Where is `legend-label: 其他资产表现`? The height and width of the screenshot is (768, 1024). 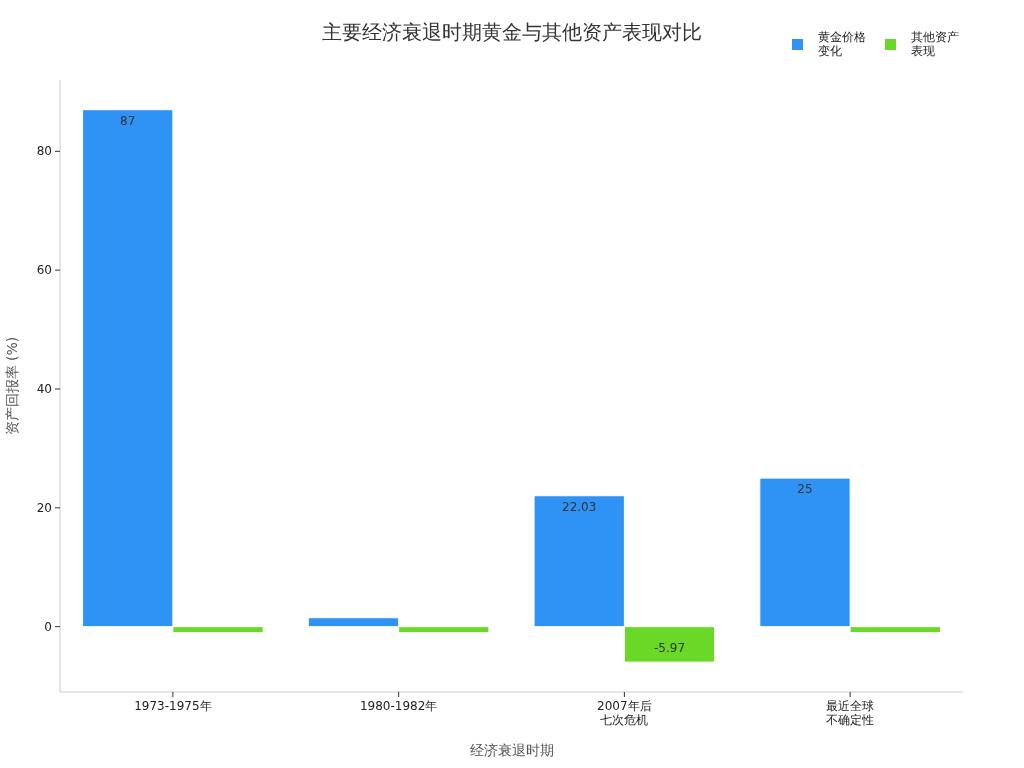 legend-label: 其他资产表现 is located at coordinates (935, 44).